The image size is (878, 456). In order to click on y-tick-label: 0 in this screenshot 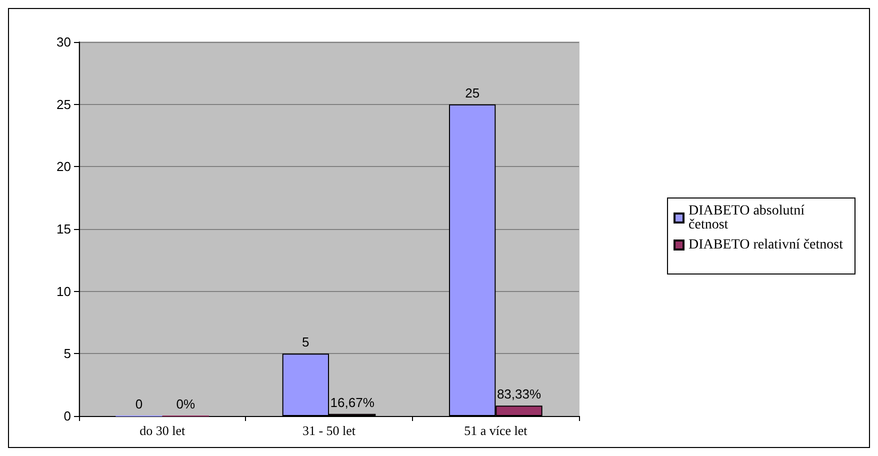, I will do `click(67, 416)`.